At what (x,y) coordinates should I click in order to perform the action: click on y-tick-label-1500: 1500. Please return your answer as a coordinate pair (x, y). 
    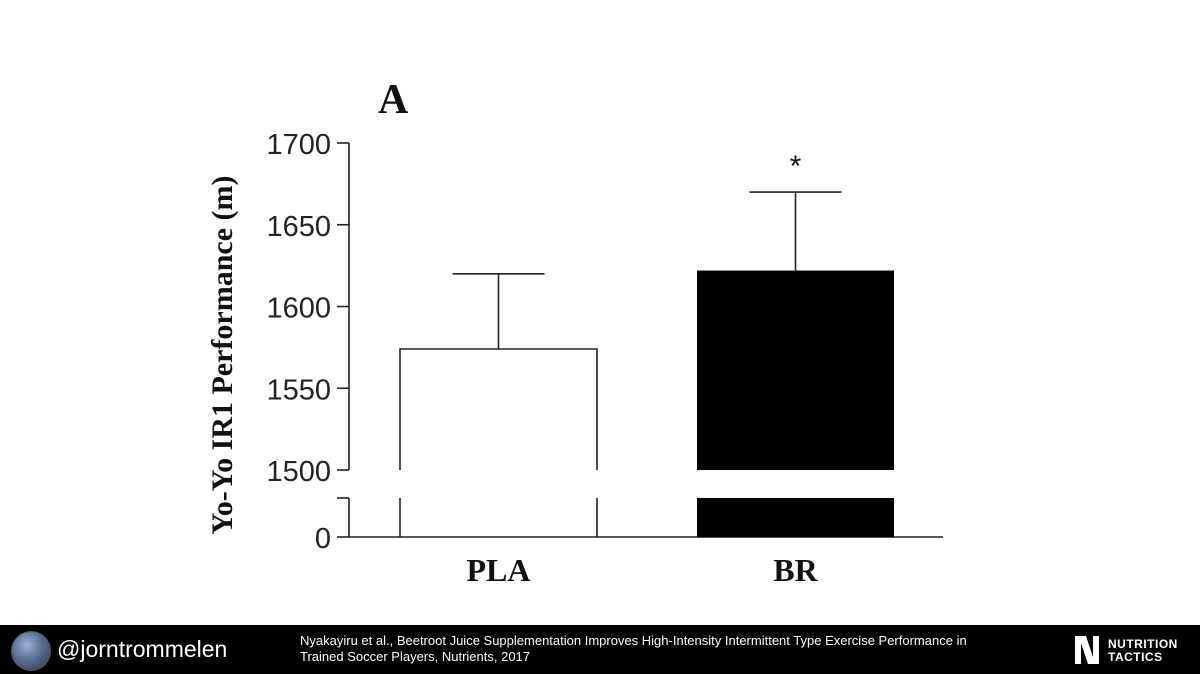
    Looking at the image, I should click on (298, 472).